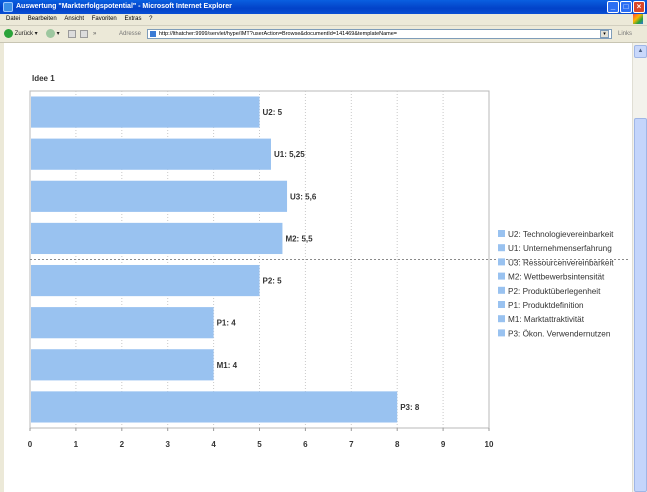  I want to click on x-tick-label: 2, so click(122, 444).